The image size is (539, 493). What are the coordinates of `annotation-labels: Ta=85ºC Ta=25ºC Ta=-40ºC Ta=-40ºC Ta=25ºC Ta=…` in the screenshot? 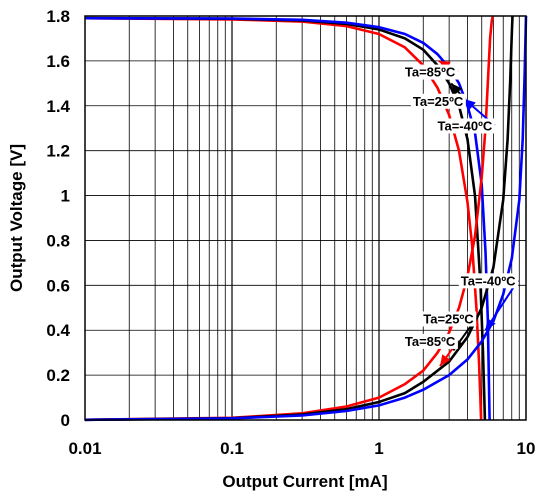 It's located at (460, 206).